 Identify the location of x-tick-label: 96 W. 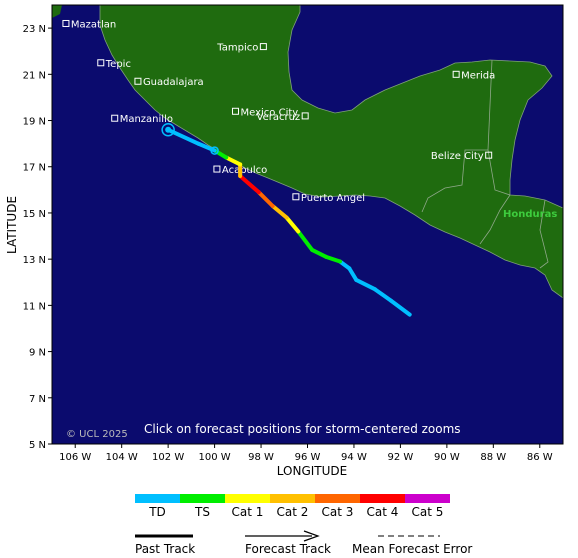
(308, 457).